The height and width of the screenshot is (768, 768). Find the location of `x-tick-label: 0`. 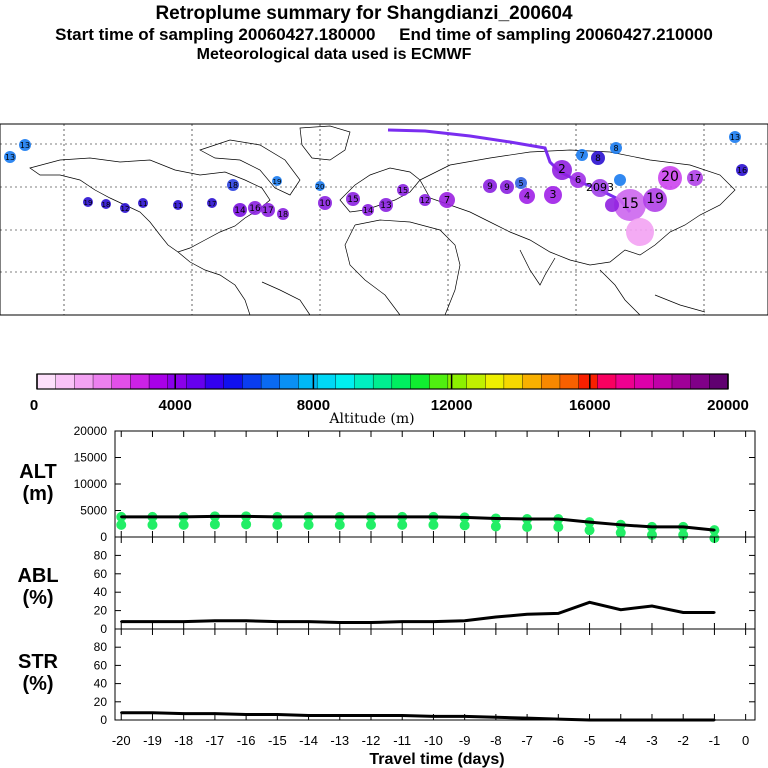

x-tick-label: 0 is located at coordinates (745, 740).